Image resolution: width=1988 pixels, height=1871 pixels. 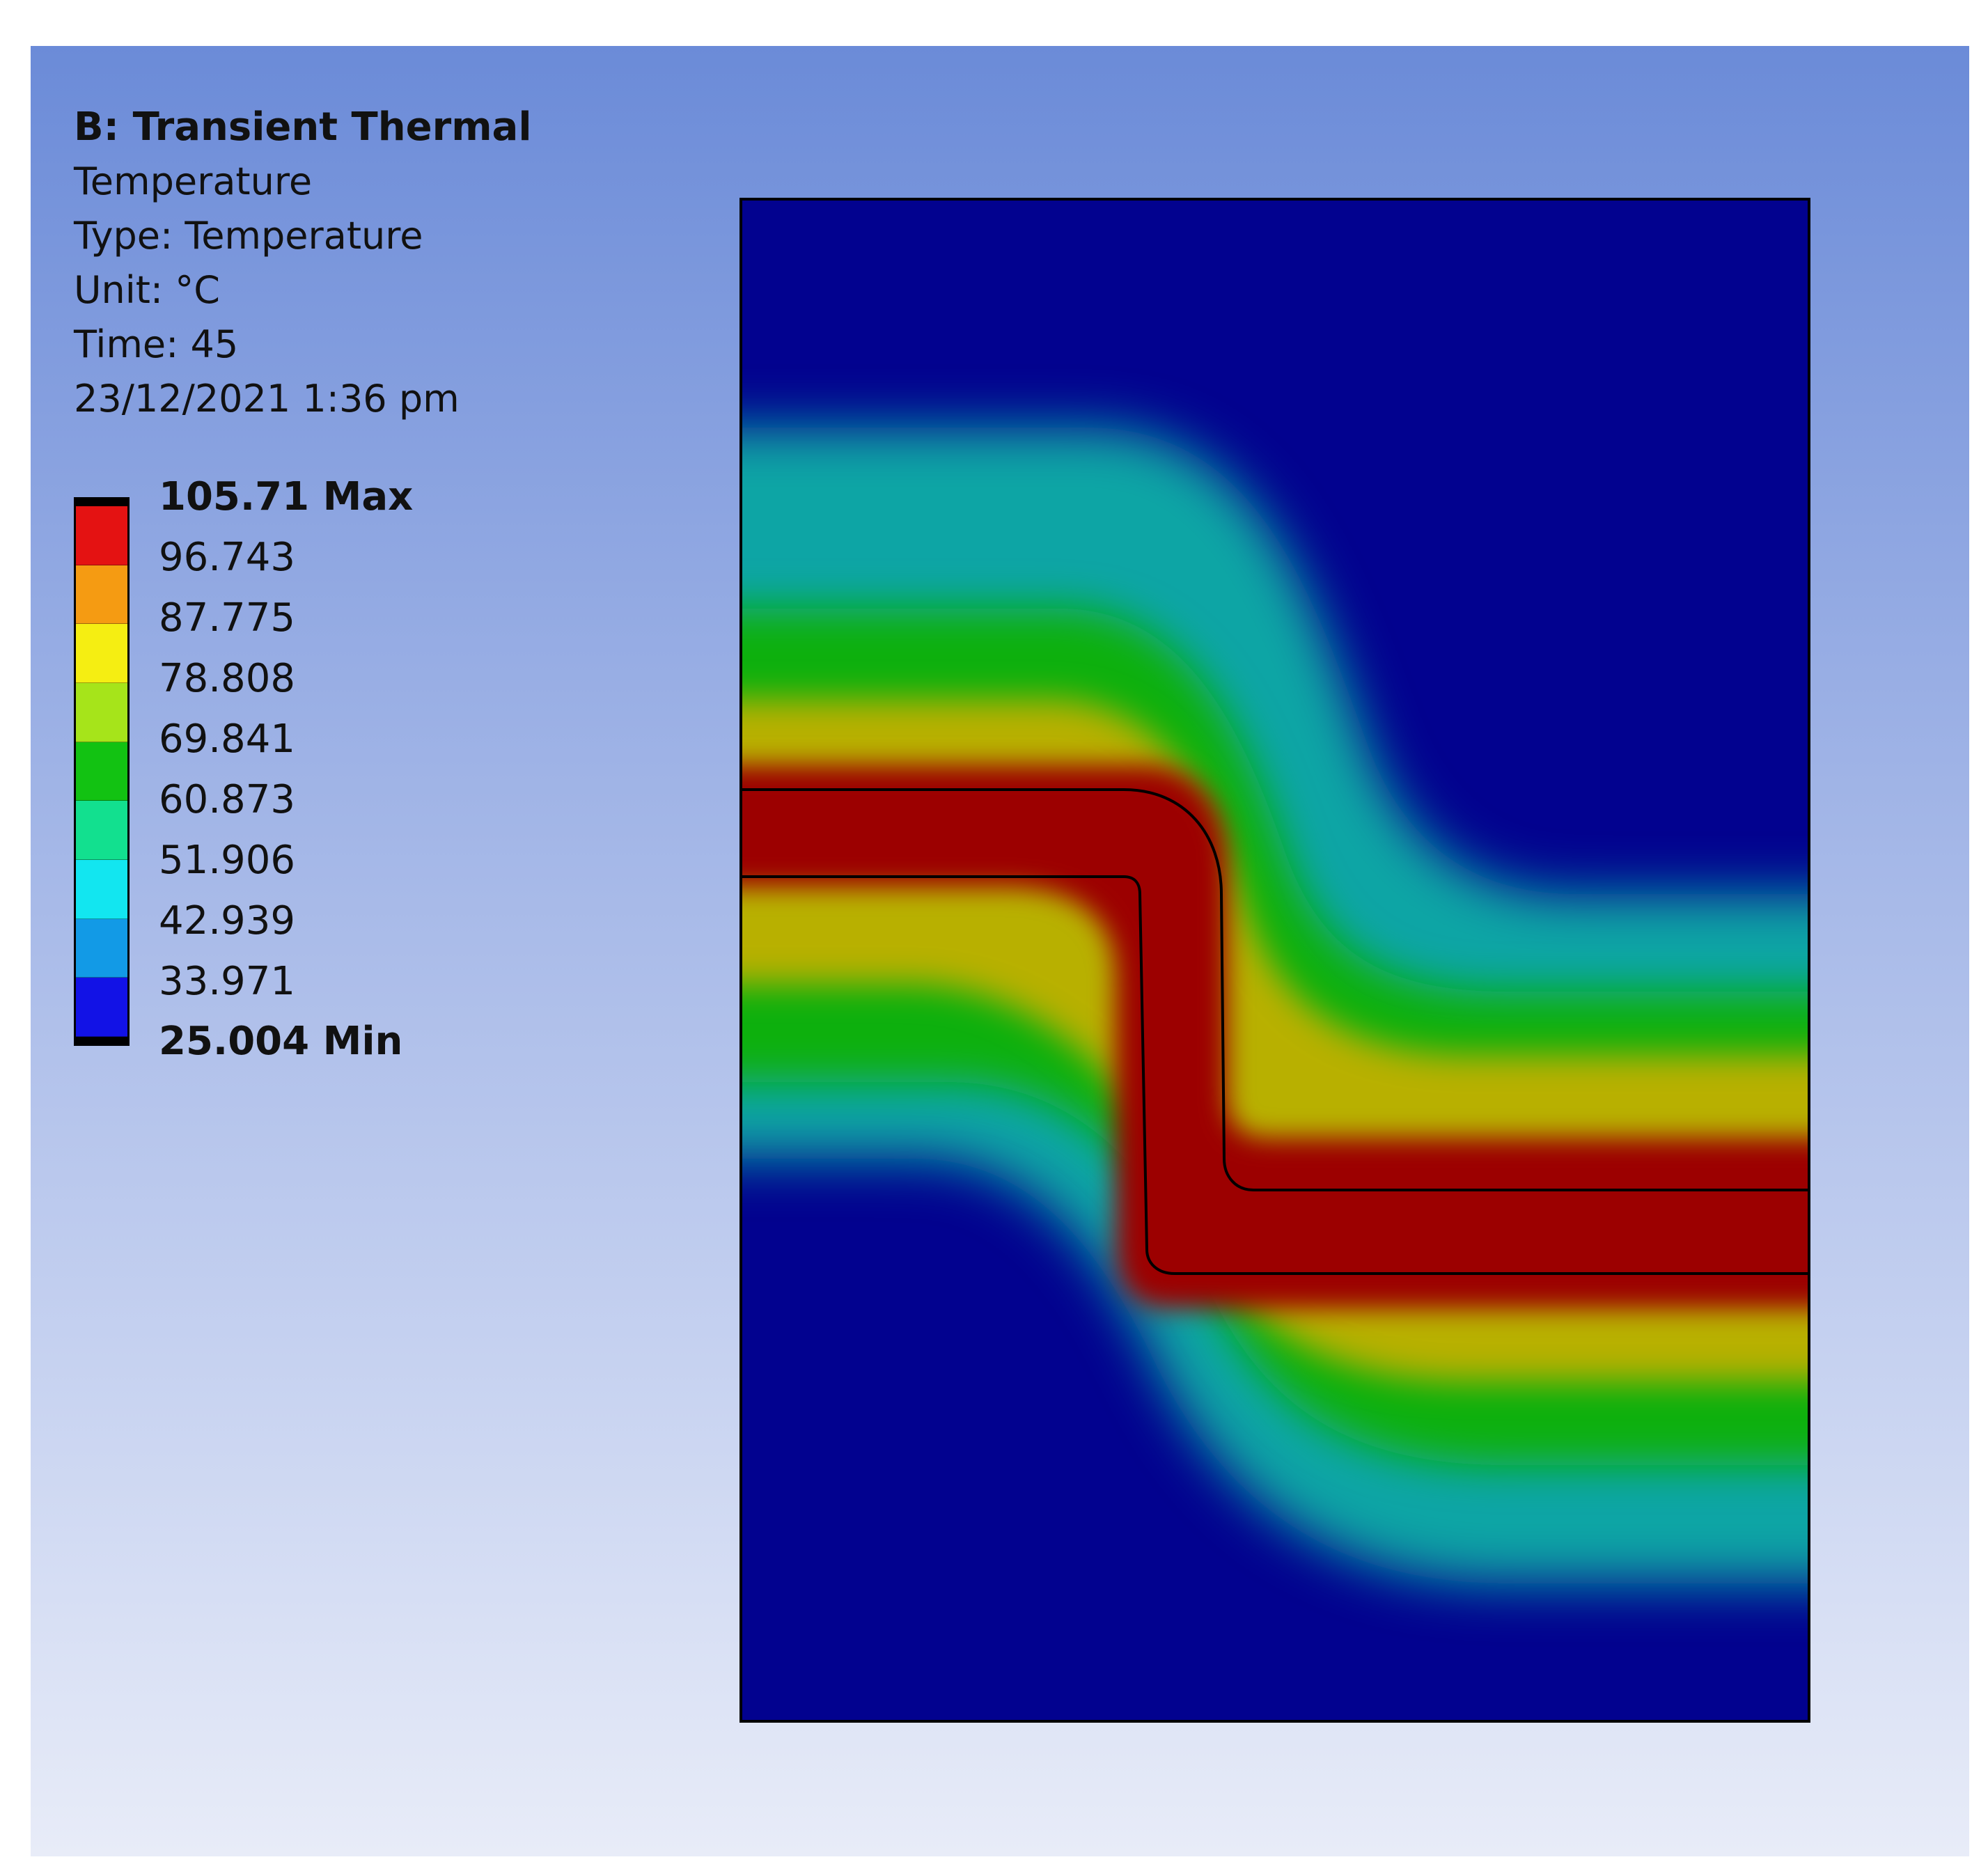 What do you see at coordinates (303, 127) in the screenshot?
I see `analysis-title: B: Transient Thermal` at bounding box center [303, 127].